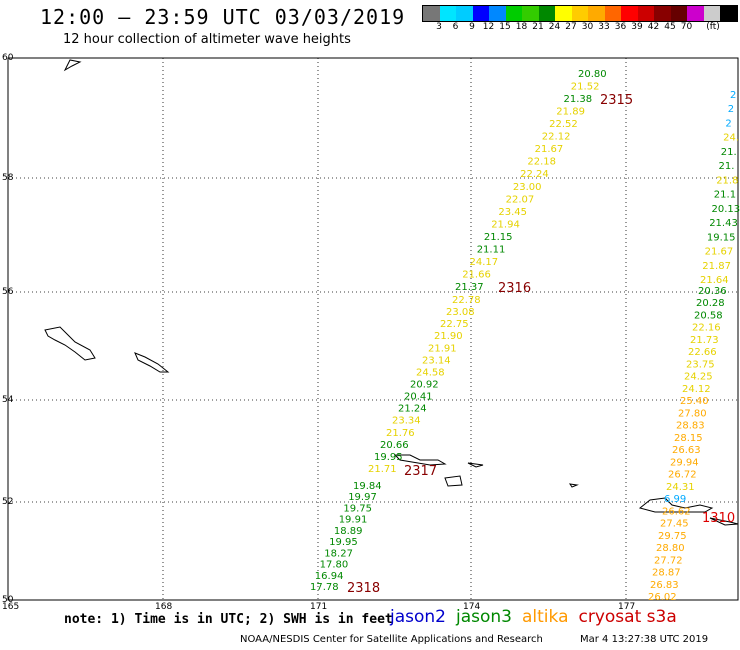 Image resolution: width=740 pixels, height=650 pixels. What do you see at coordinates (420, 471) in the screenshot?
I see `pass-number-label: 2317` at bounding box center [420, 471].